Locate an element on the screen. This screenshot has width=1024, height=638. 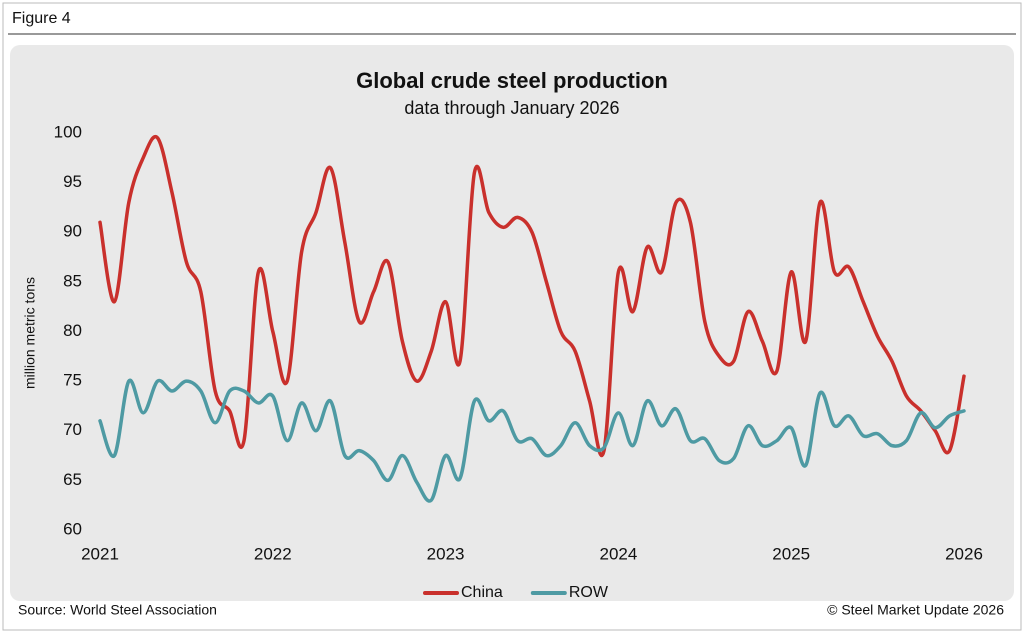
copyright: © Steel Market Update 2026 is located at coordinates (915, 610).